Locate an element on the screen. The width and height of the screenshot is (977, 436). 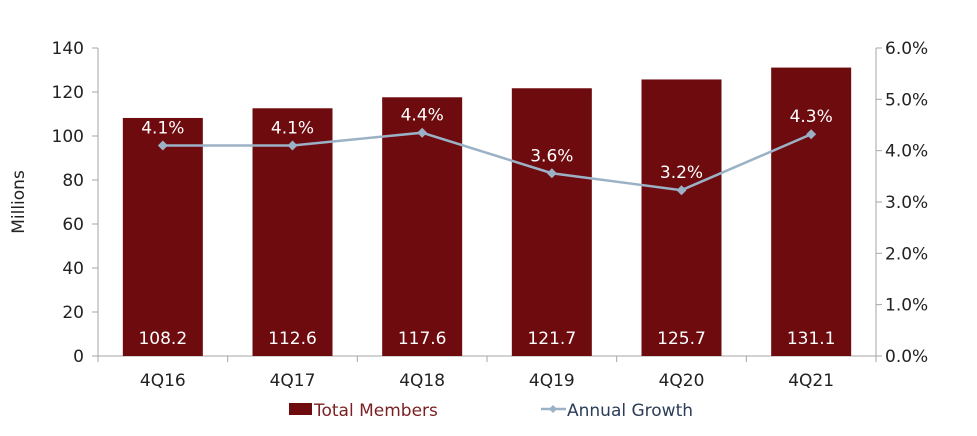
legend-label-annual-growth: Annual Growth is located at coordinates (630, 411).